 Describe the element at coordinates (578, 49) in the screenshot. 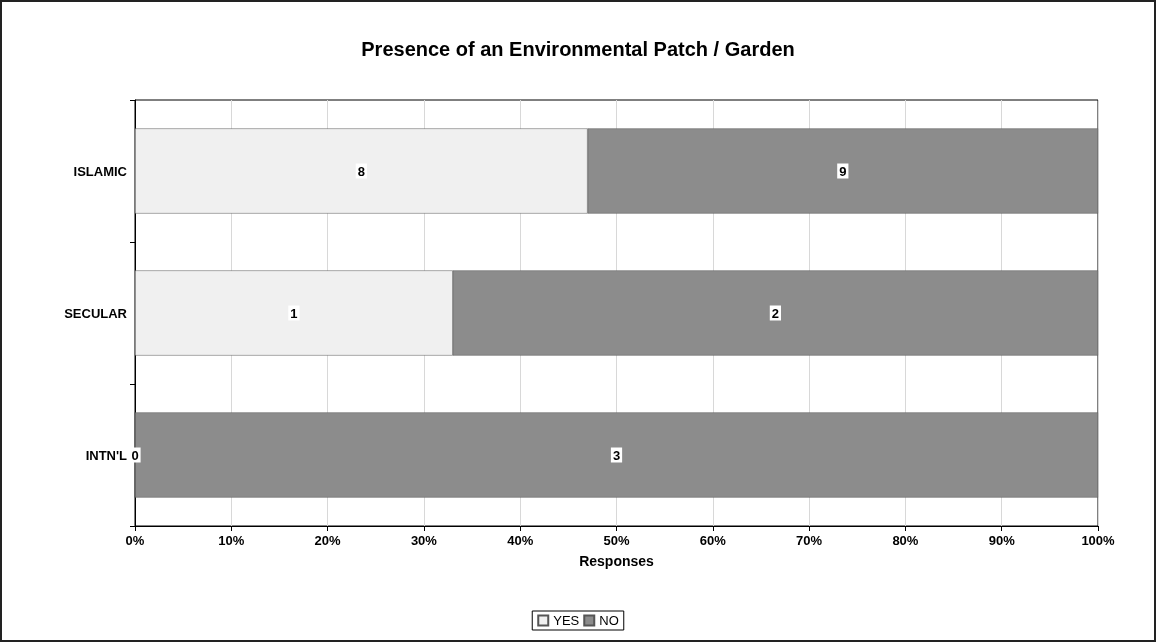

I see `chart-title: Presence of an Environmental Patch / Garden` at that location.